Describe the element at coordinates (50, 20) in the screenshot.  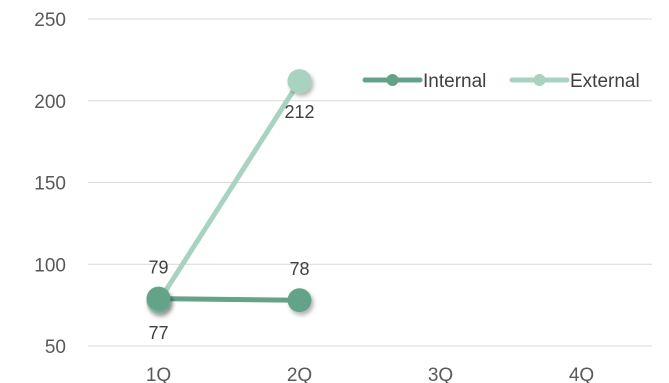
I see `y-tick-label: 250` at that location.